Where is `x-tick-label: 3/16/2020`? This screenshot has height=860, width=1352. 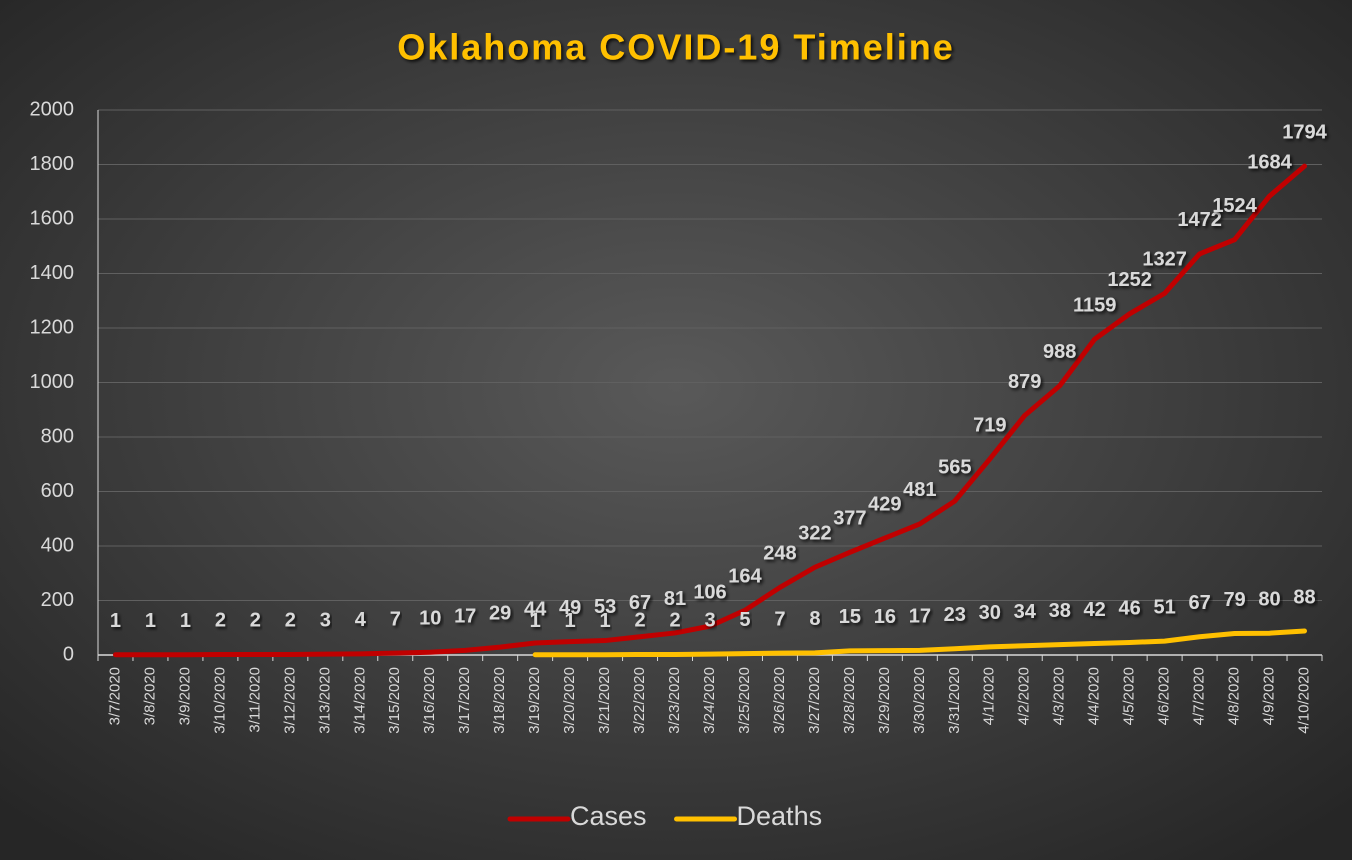
x-tick-label: 3/16/2020 is located at coordinates (429, 700).